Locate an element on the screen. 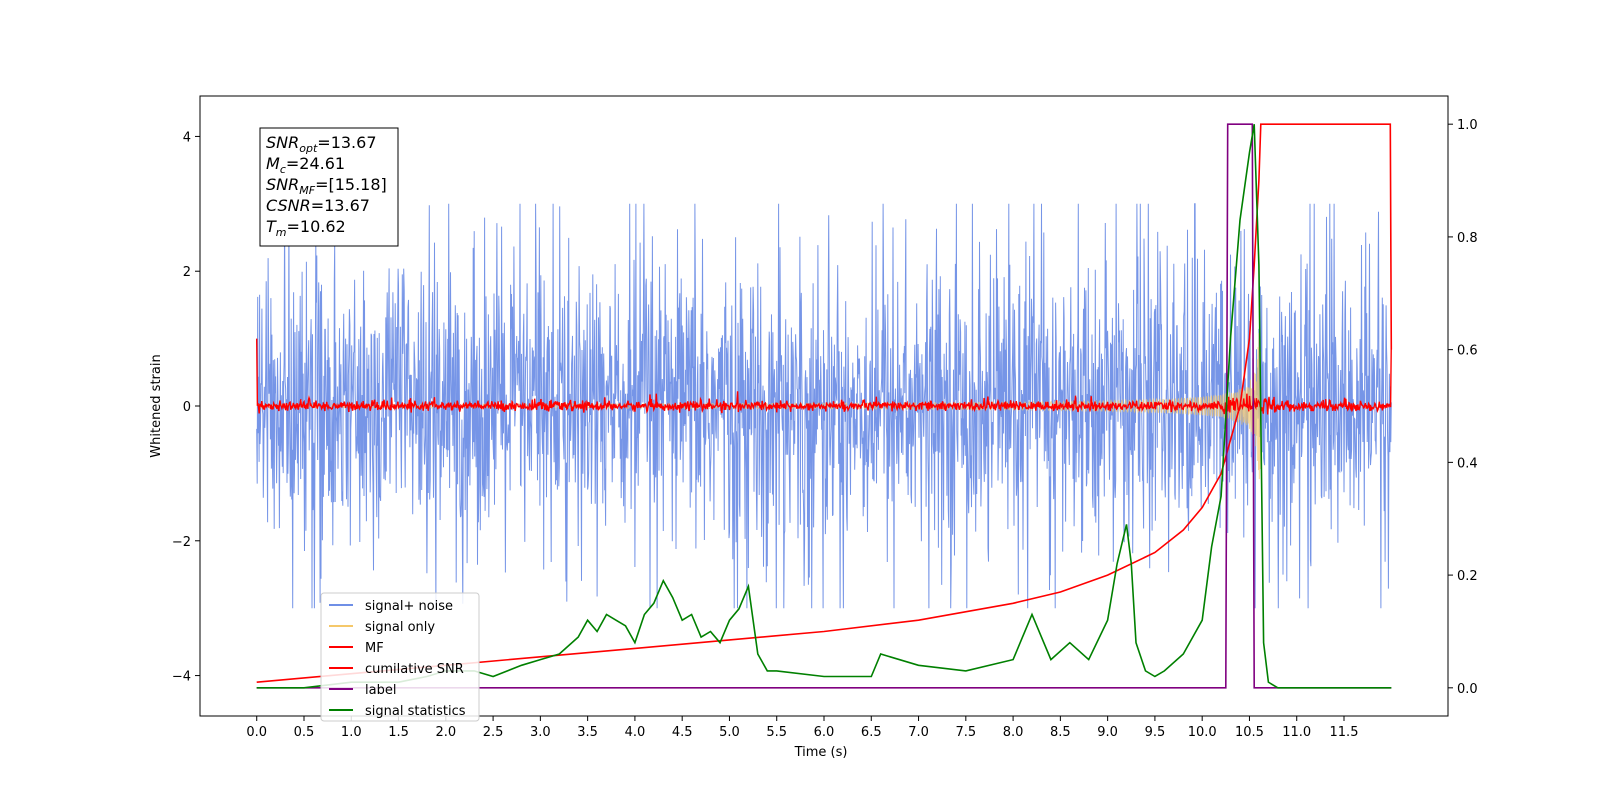 The height and width of the screenshot is (800, 1600). y2-tick-label: 1.0 is located at coordinates (1467, 125).